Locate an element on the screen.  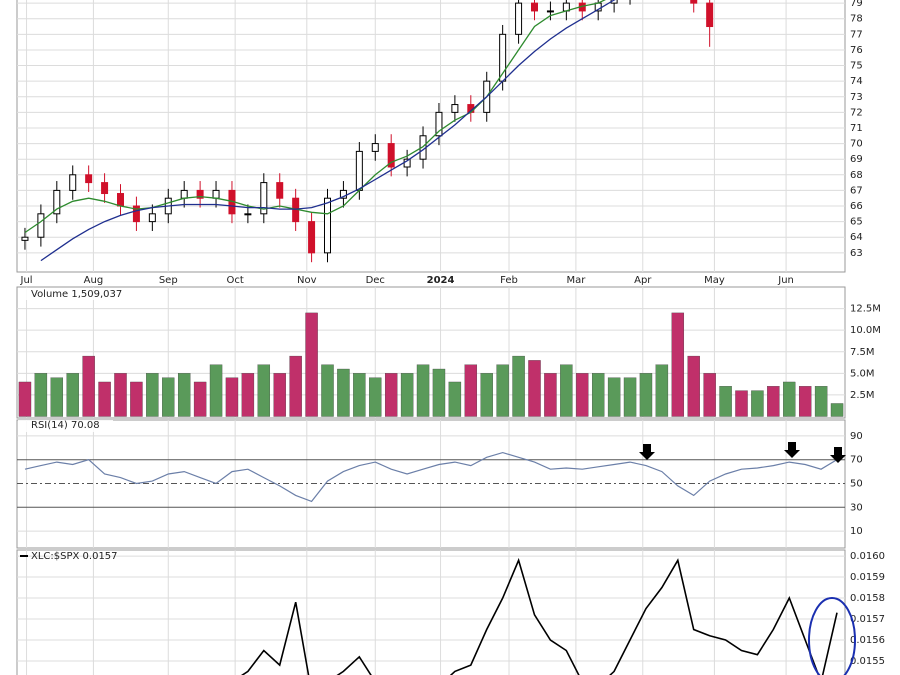
y-tick-label: 90 is located at coordinates (856, 436).